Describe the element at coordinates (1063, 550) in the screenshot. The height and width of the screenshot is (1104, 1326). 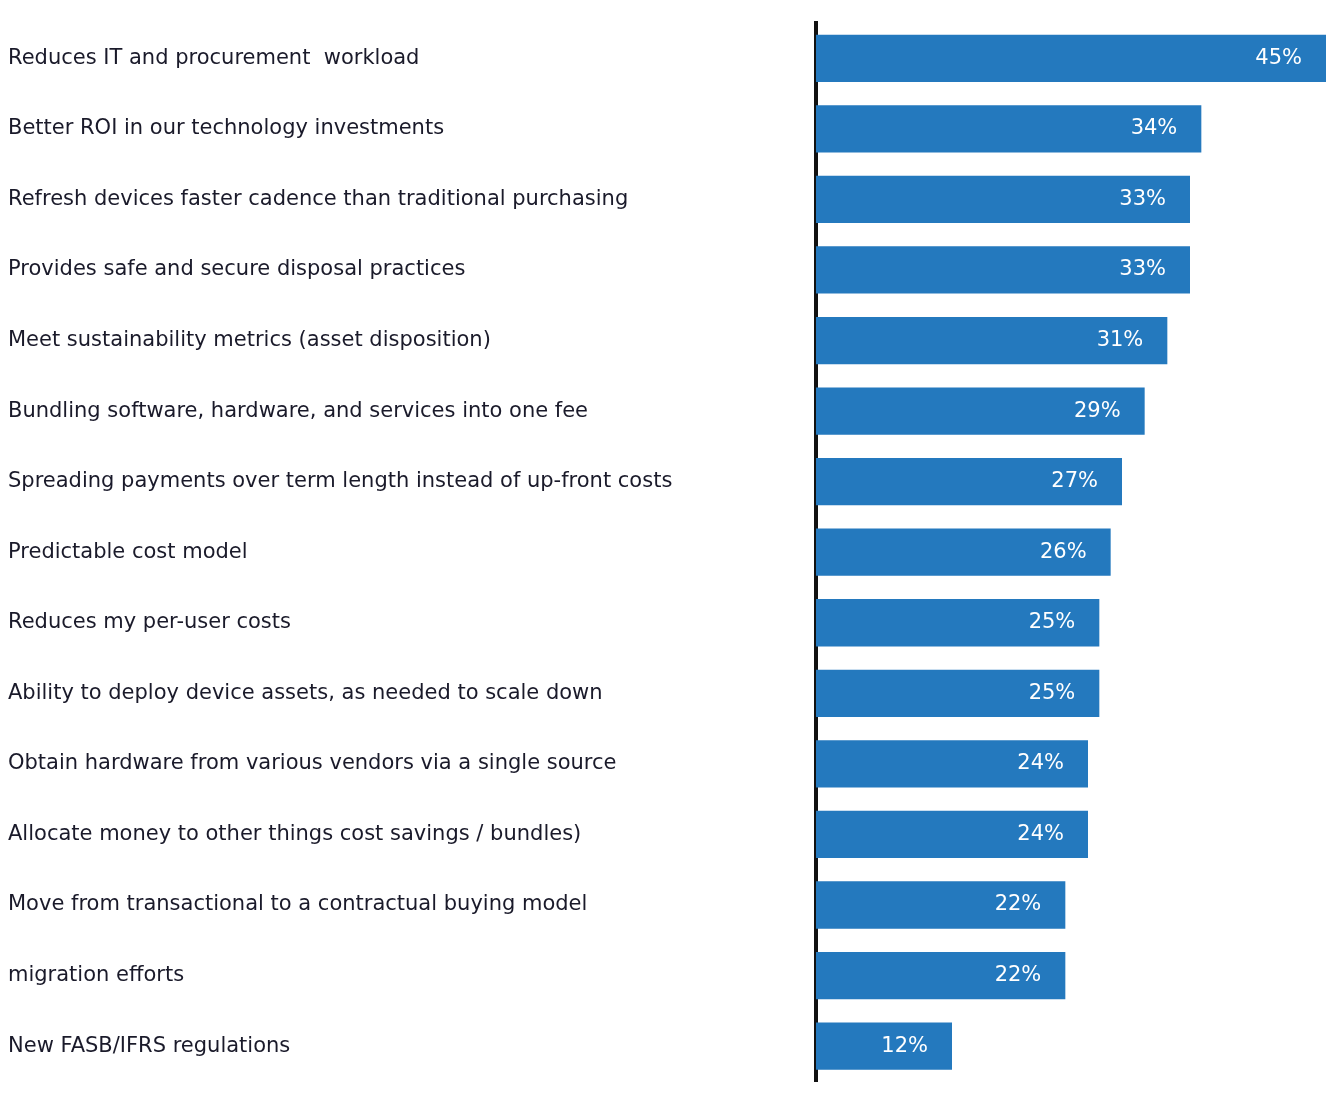
I see `data-label: 26%` at that location.